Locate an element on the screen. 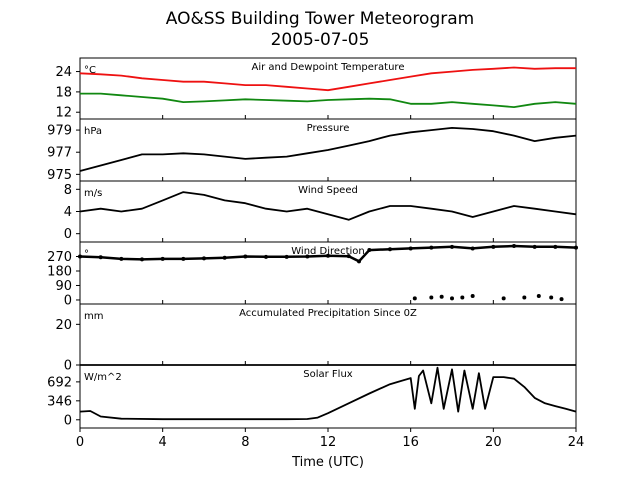 The image size is (640, 480). panel-unit-label: m/s is located at coordinates (93, 193).